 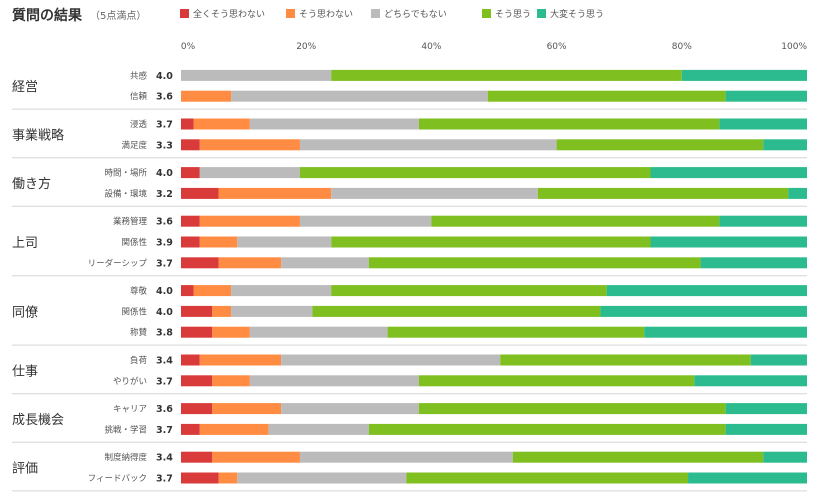 I want to click on item-label: 信頼, so click(x=139, y=96).